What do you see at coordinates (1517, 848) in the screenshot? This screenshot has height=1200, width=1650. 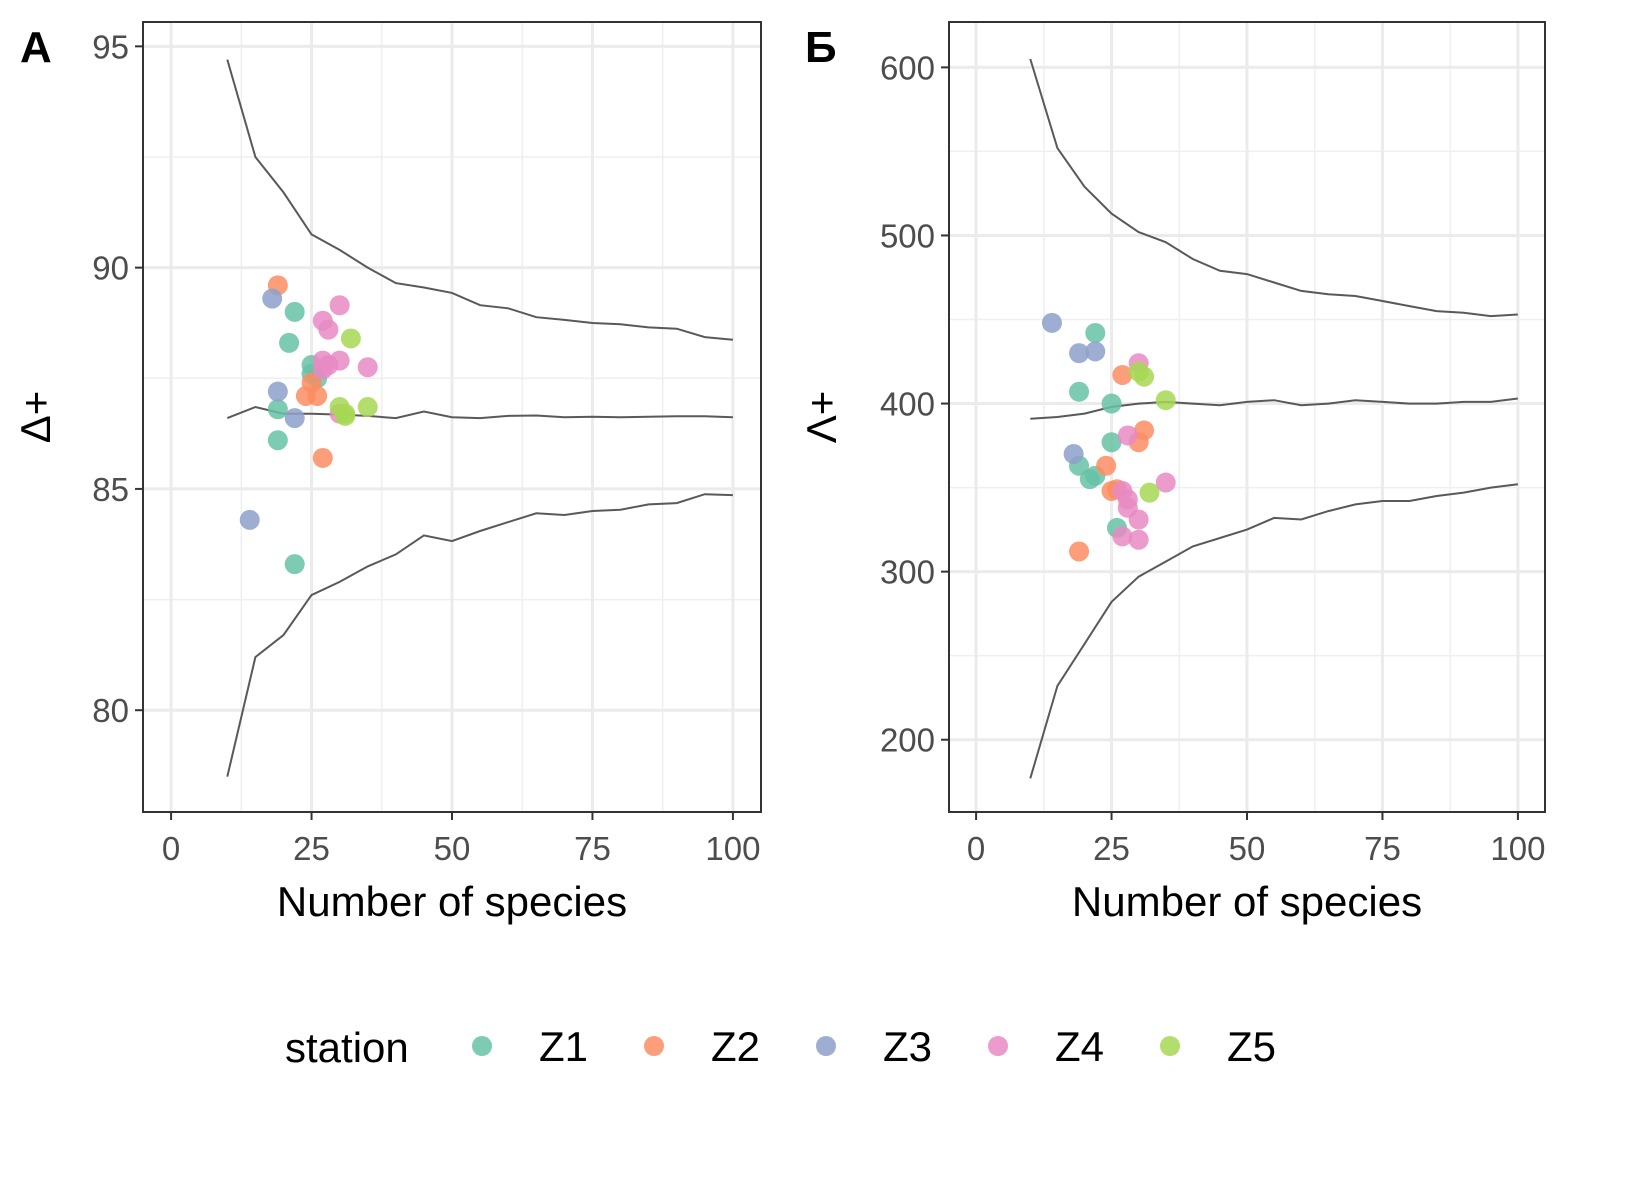 I see `panel-b-x-tick-label: 100` at bounding box center [1517, 848].